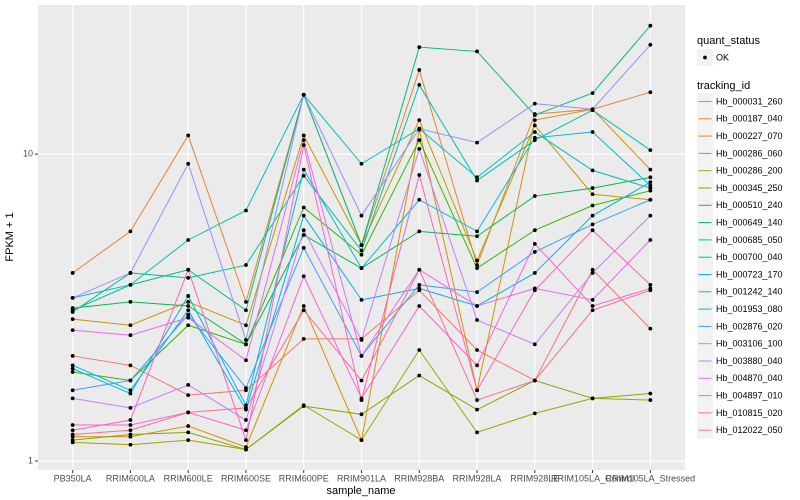 This screenshot has height=500, width=800. What do you see at coordinates (749, 136) in the screenshot?
I see `legend-label: Hb_000227_070` at bounding box center [749, 136].